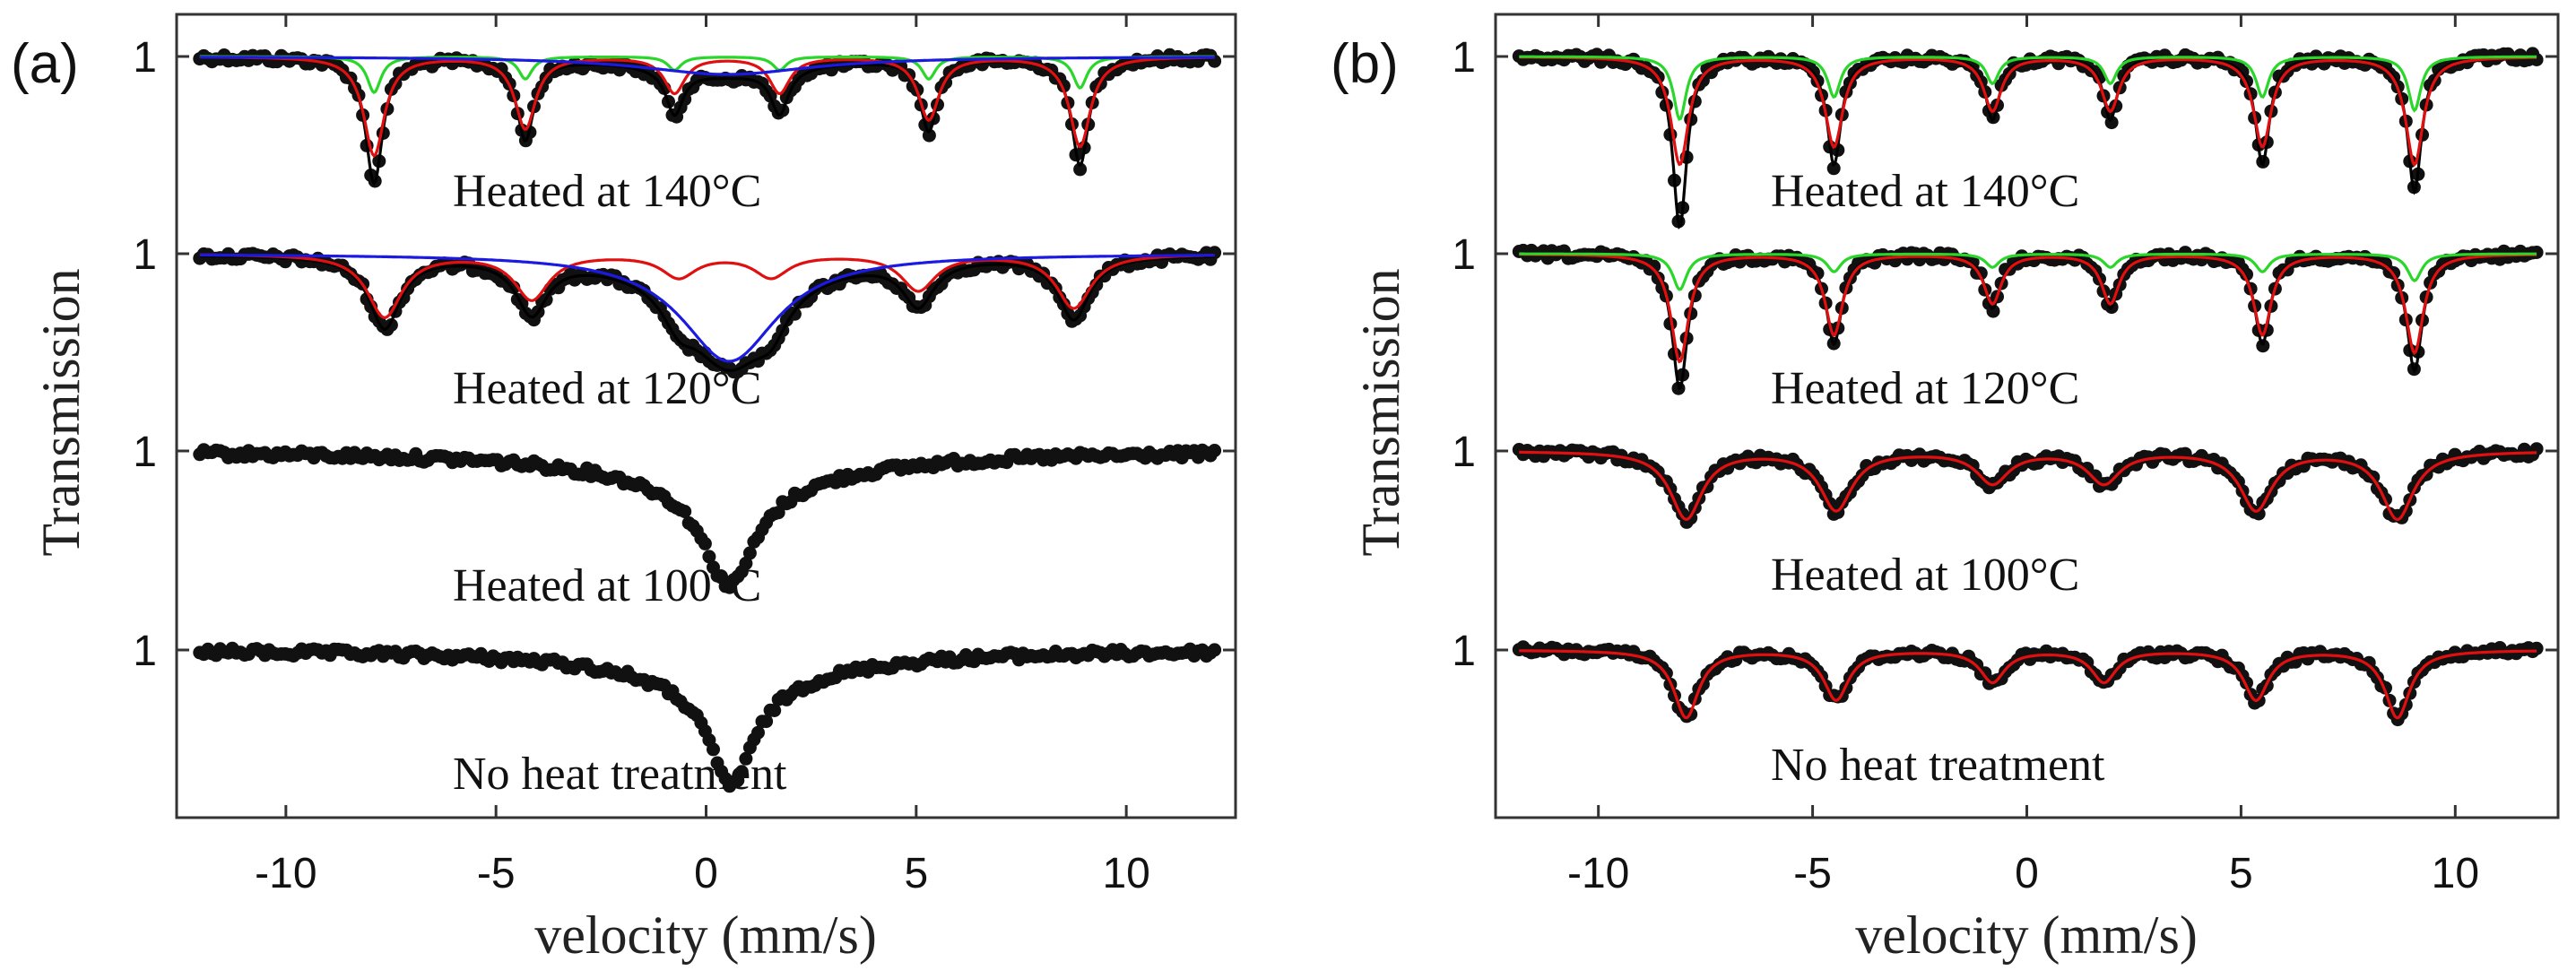  I want to click on panel-label: (b), so click(1365, 64).